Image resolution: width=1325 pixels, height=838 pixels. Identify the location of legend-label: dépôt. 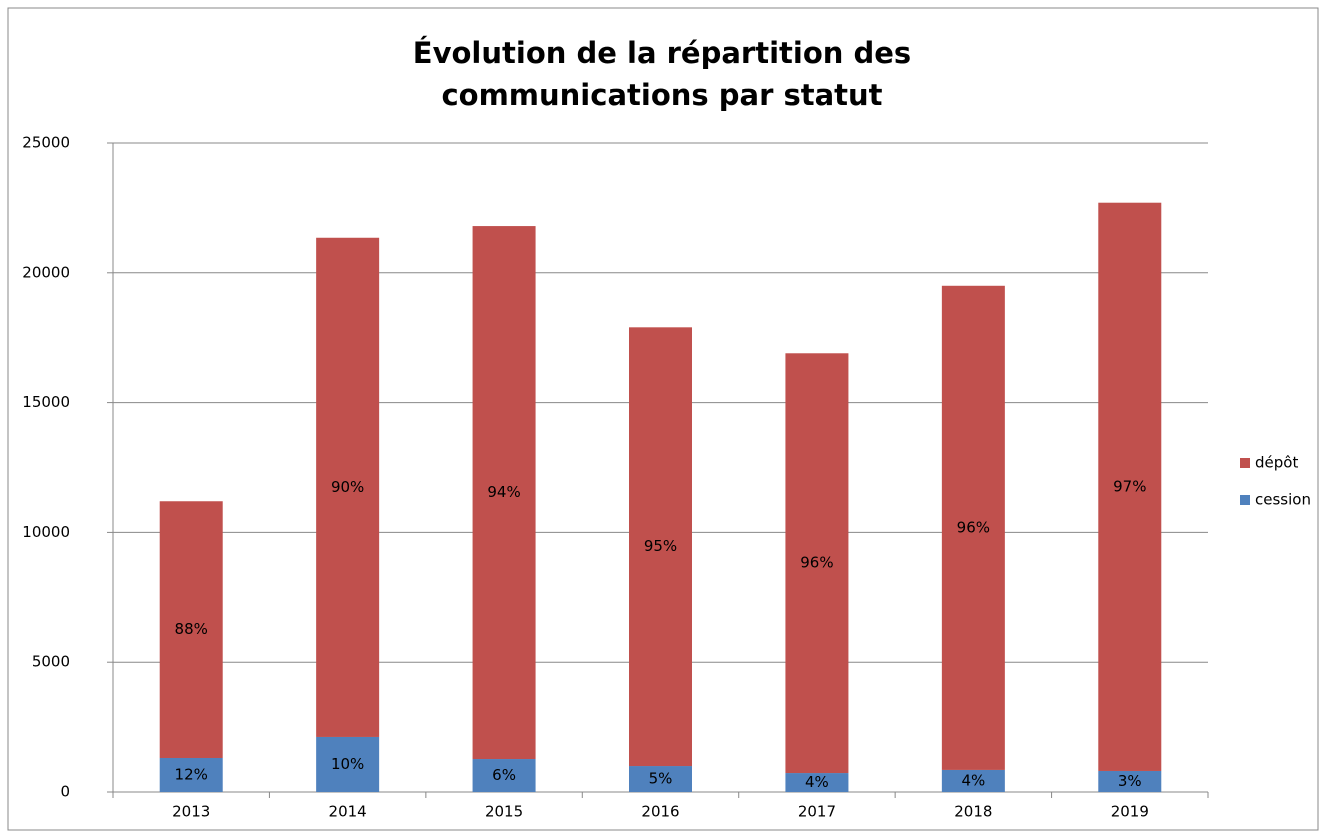
(1276, 463).